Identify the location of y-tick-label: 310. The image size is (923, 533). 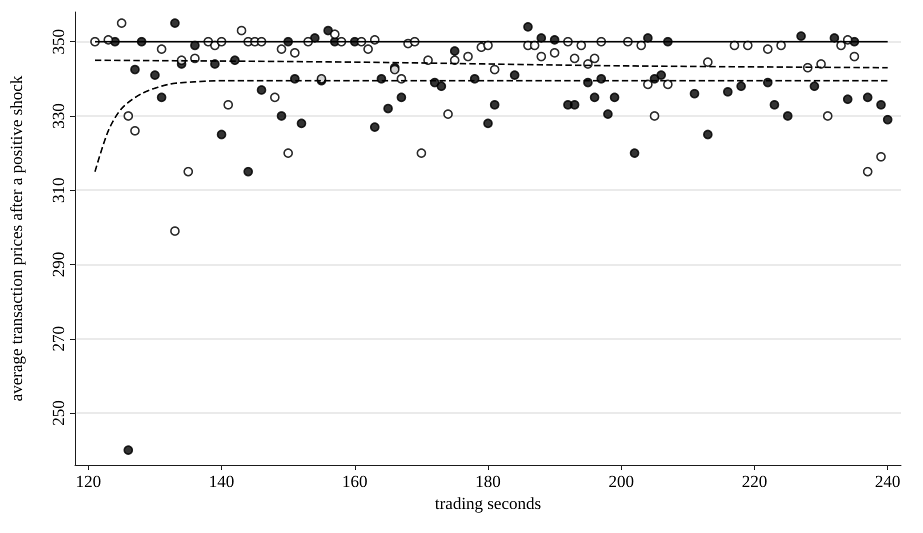
(58, 190).